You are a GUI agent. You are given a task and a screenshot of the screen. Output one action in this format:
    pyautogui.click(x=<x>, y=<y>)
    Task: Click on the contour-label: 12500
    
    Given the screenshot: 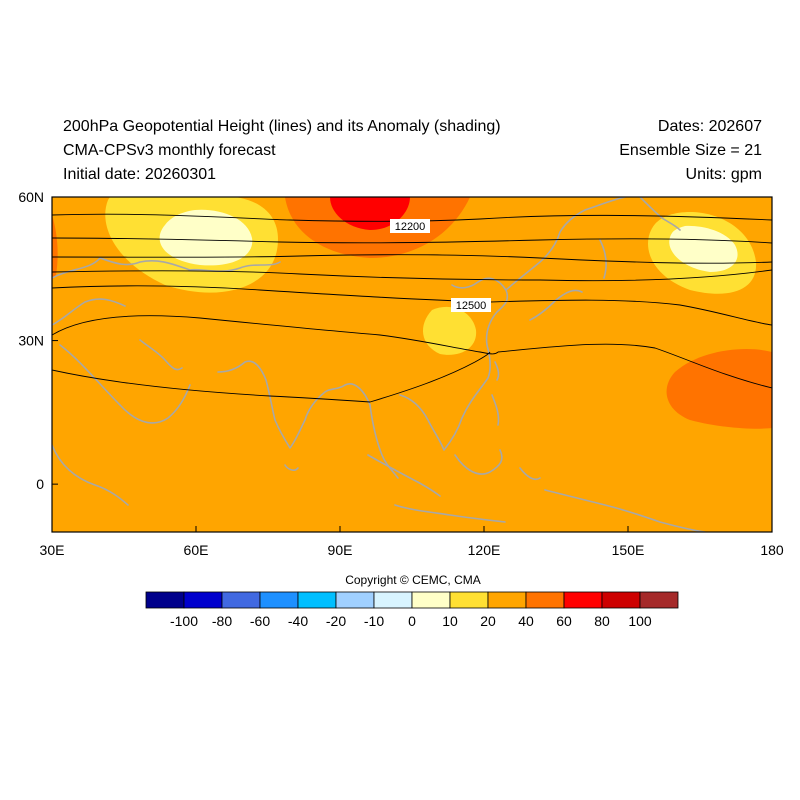 What is the action you would take?
    pyautogui.click(x=471, y=305)
    